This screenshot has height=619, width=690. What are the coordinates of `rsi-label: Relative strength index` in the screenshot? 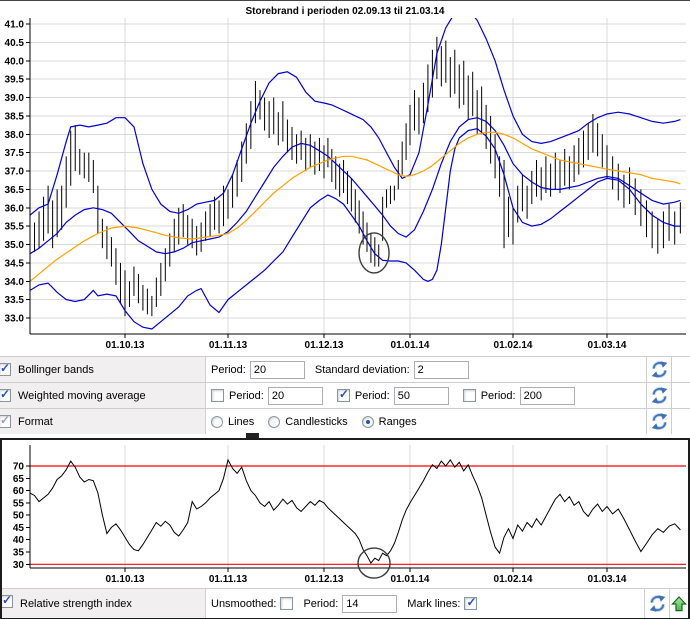 It's located at (76, 603).